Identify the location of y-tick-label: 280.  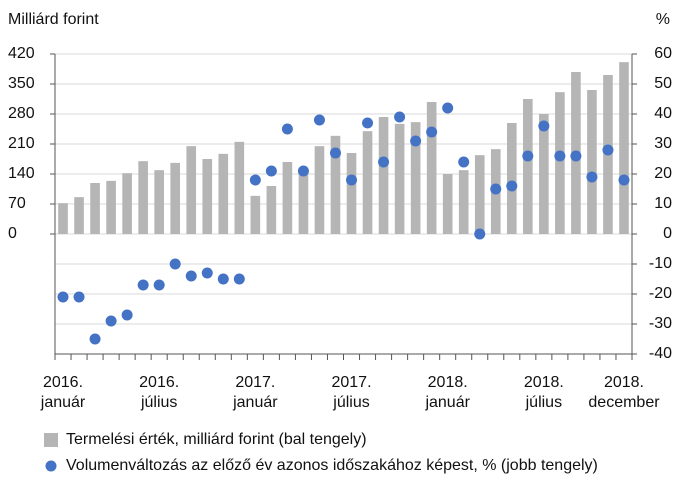
(21, 113).